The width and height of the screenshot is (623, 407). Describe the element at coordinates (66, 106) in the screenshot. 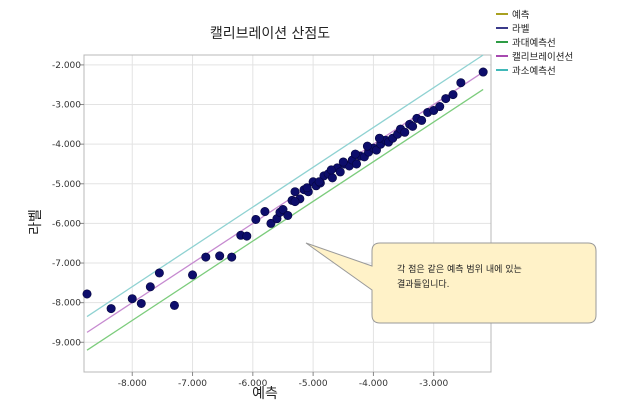

I see `y-tick-label: -3.000` at that location.